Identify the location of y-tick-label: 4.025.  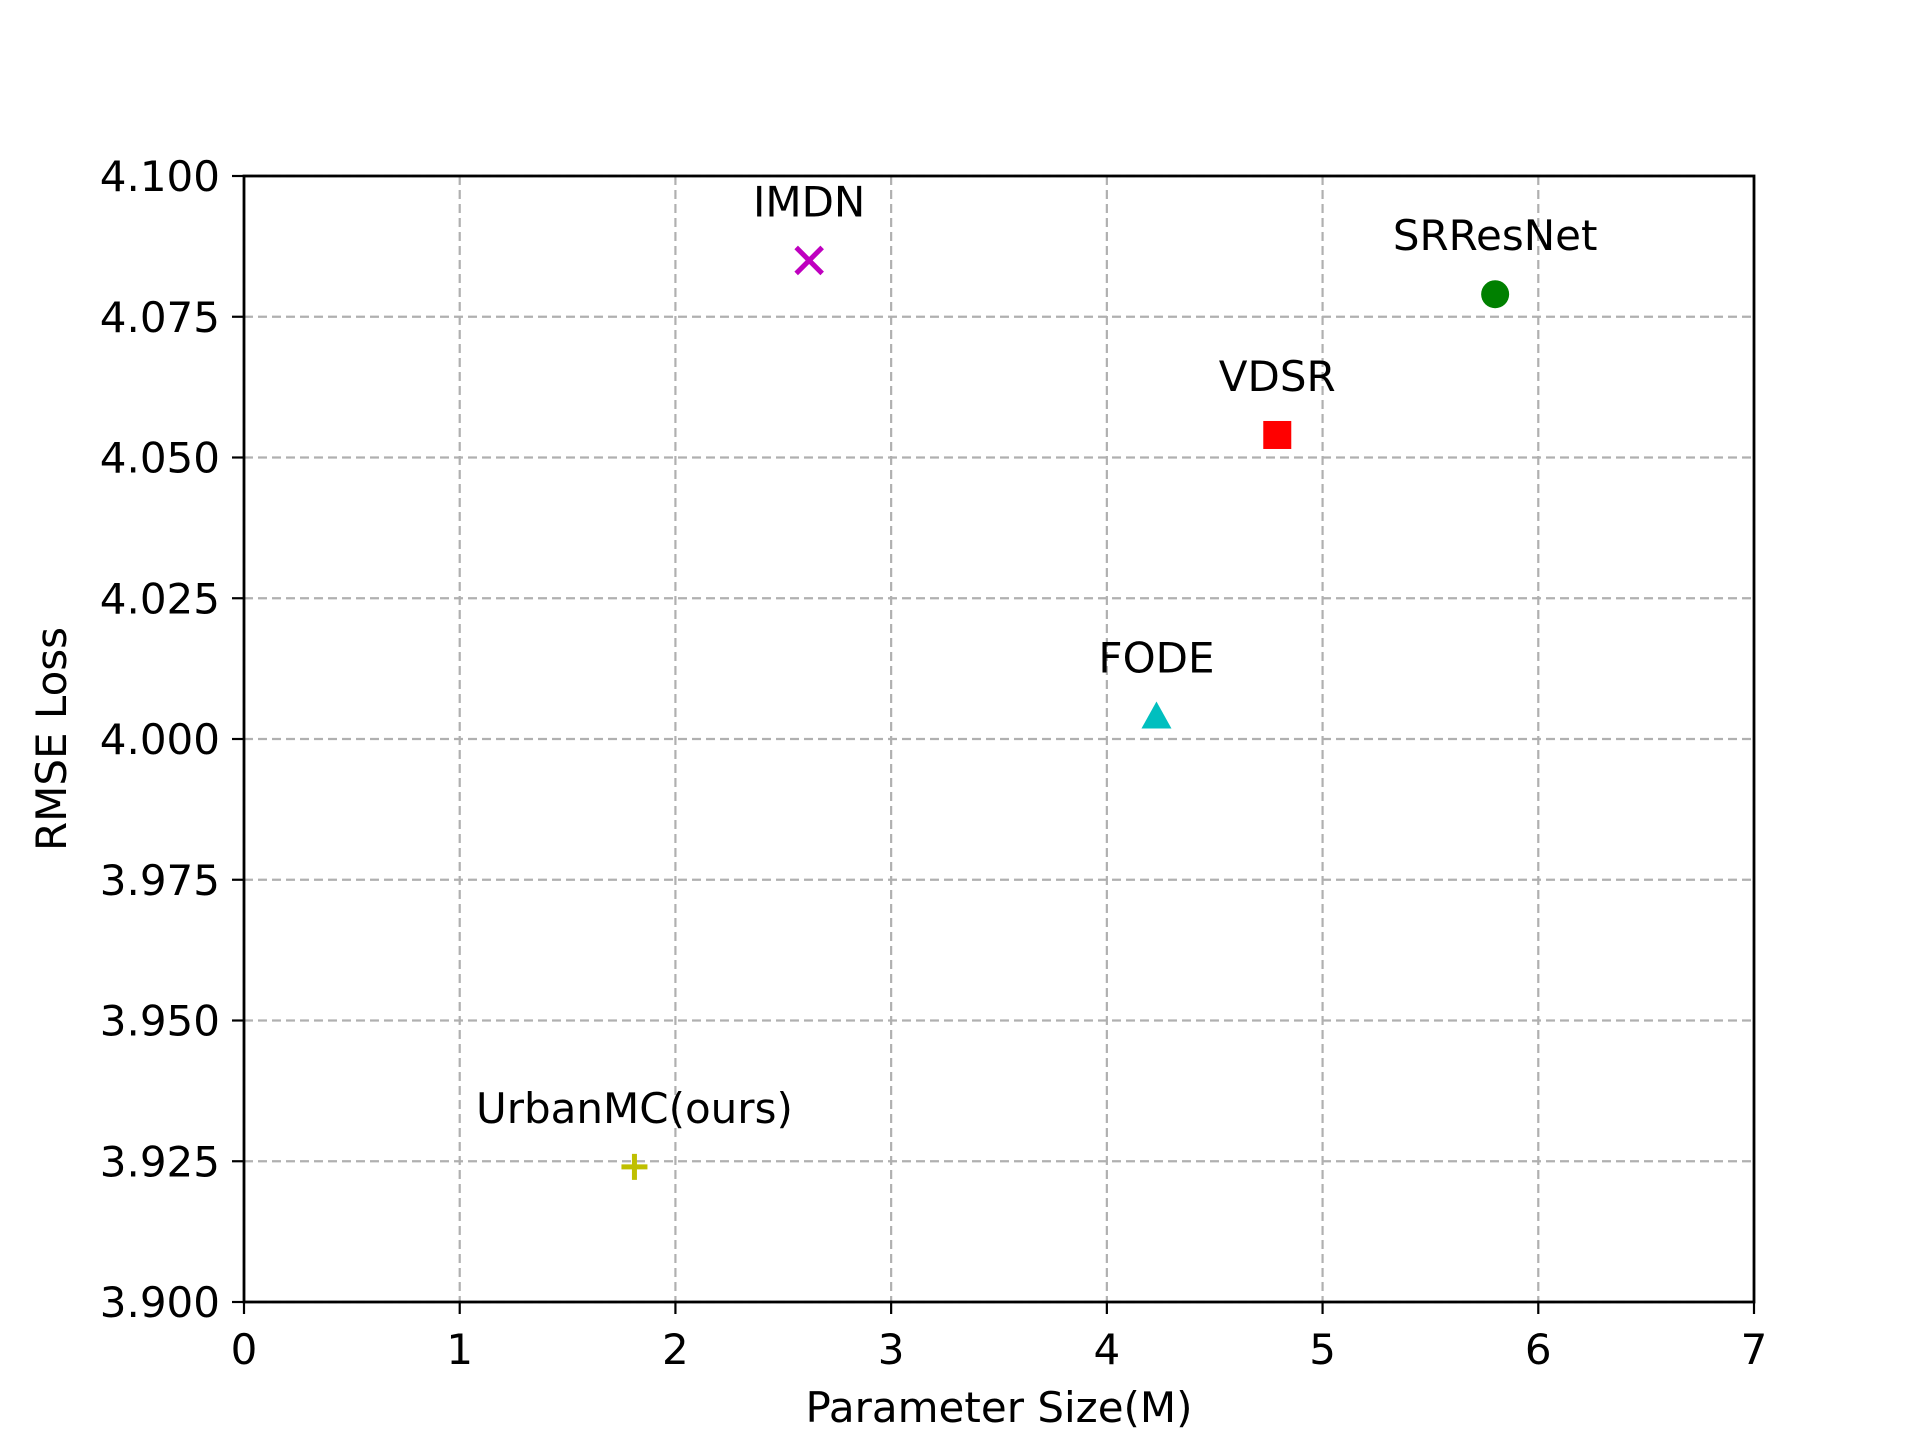
(160, 598).